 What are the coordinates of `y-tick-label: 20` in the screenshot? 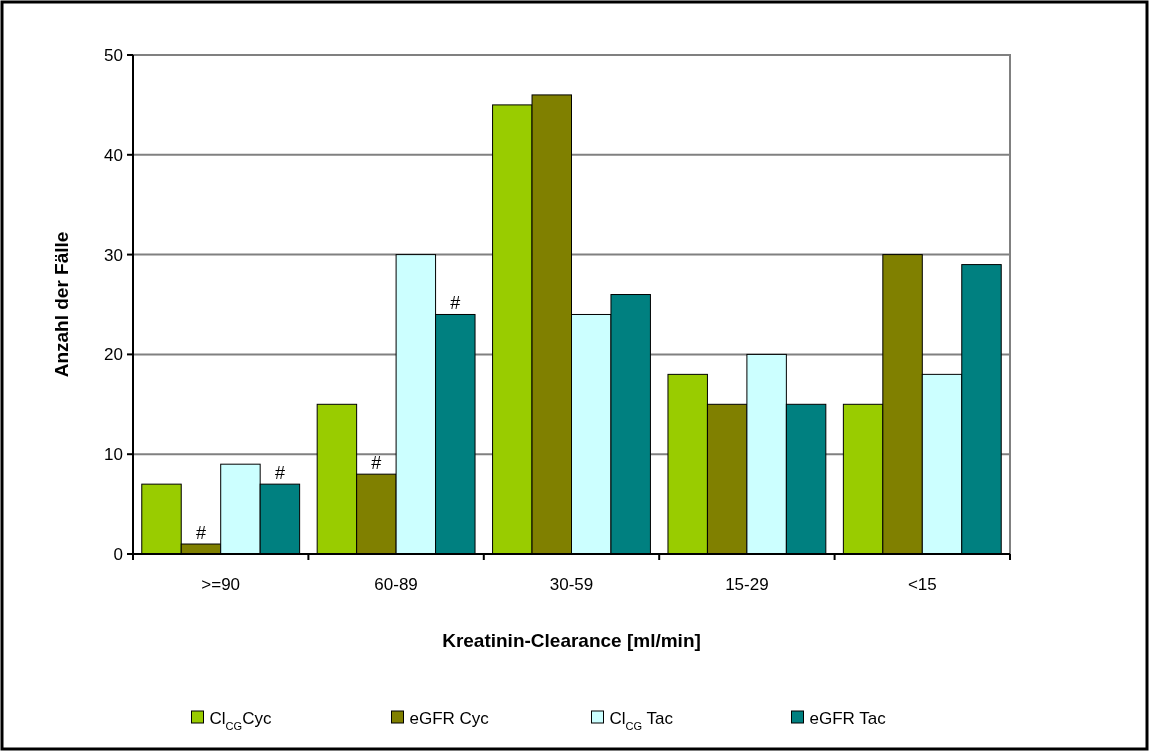 It's located at (113, 355).